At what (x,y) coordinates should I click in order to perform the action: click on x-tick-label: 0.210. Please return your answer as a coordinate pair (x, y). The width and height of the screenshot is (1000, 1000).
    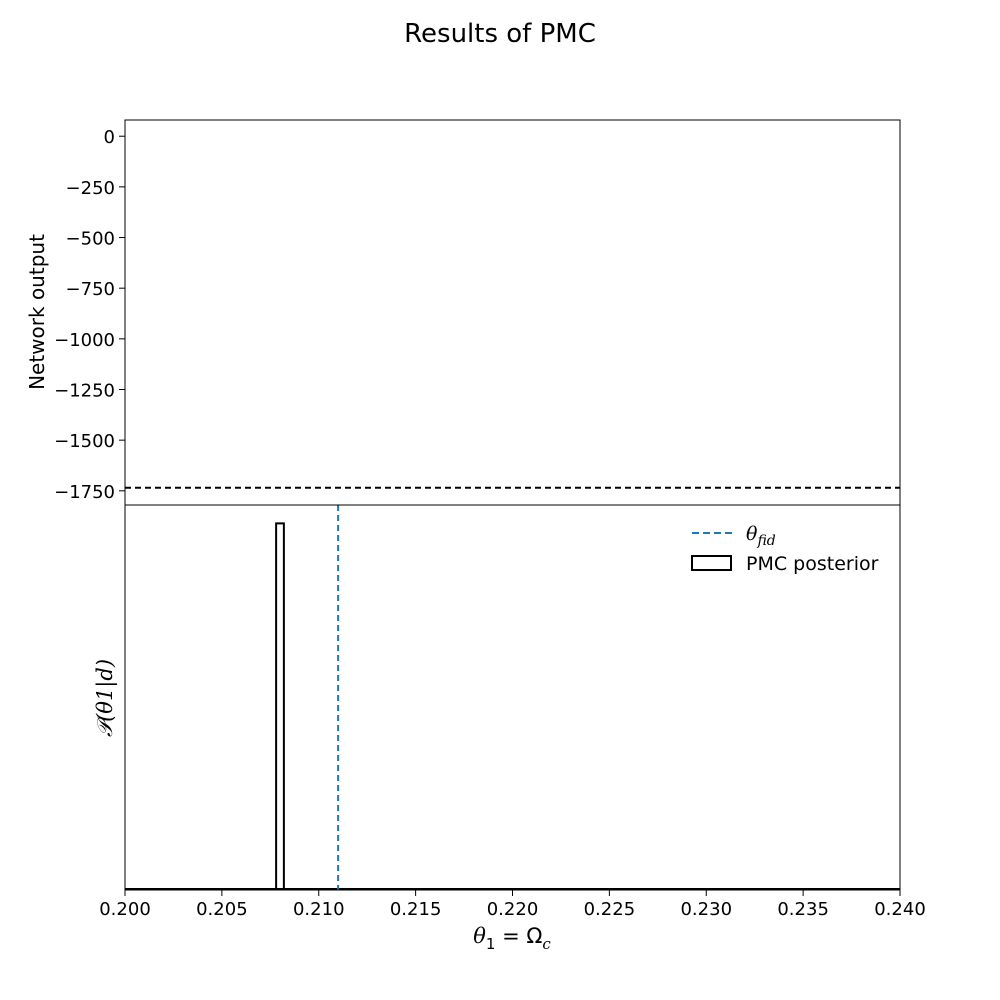
    Looking at the image, I should click on (319, 909).